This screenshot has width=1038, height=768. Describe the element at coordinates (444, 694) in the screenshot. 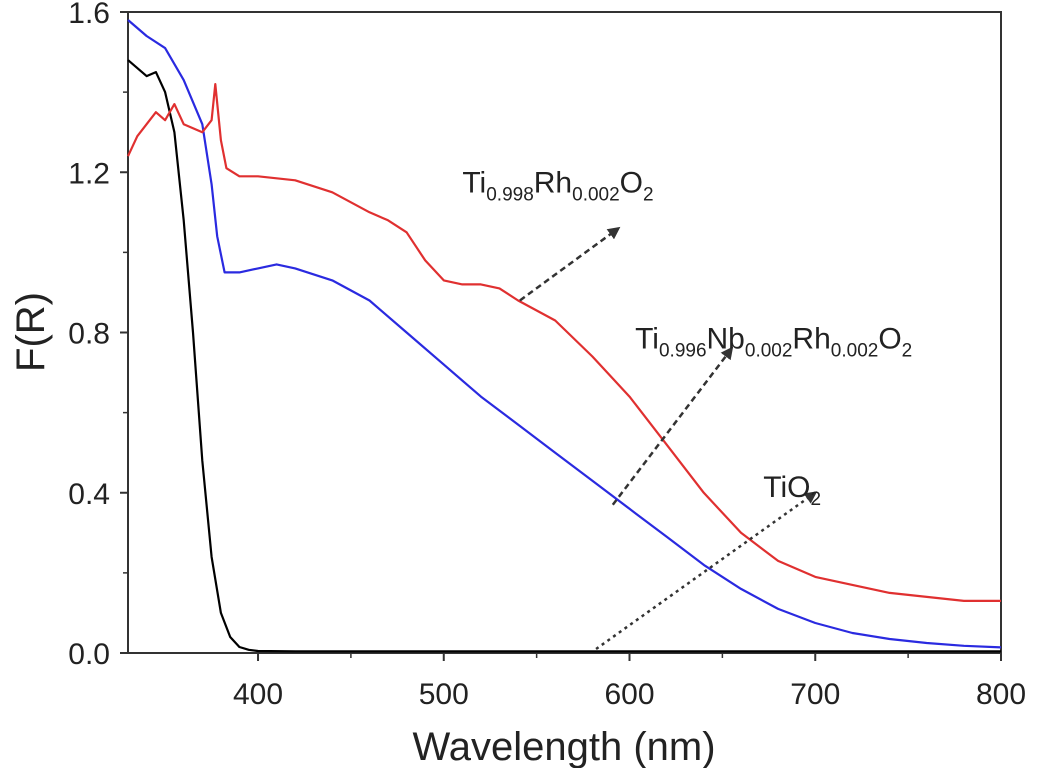

I see `x-tick-label: 500` at that location.